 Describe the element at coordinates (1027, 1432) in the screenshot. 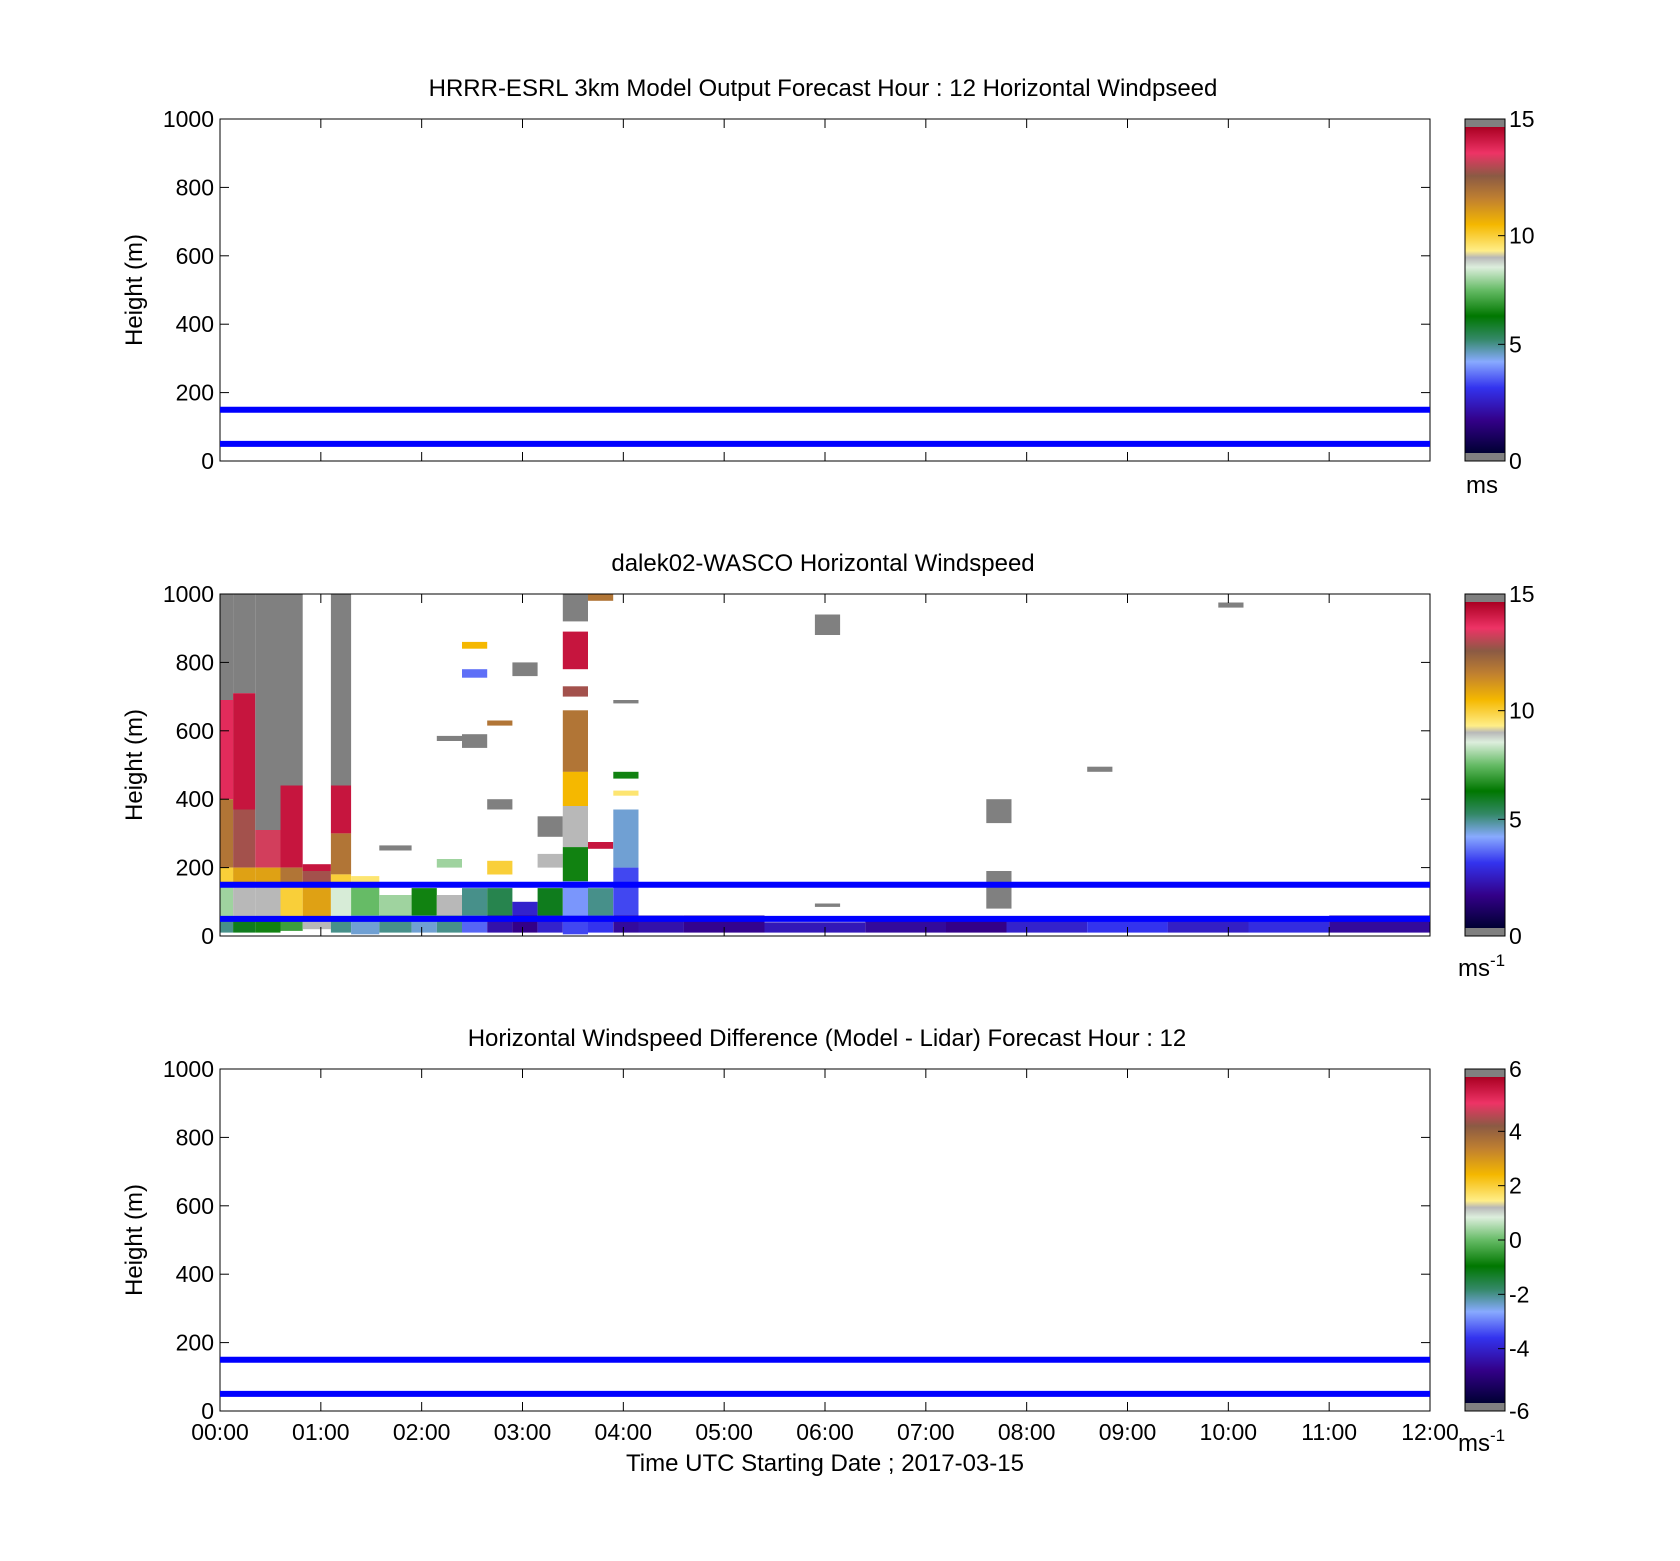

I see `x-tick-label: 08:00` at that location.